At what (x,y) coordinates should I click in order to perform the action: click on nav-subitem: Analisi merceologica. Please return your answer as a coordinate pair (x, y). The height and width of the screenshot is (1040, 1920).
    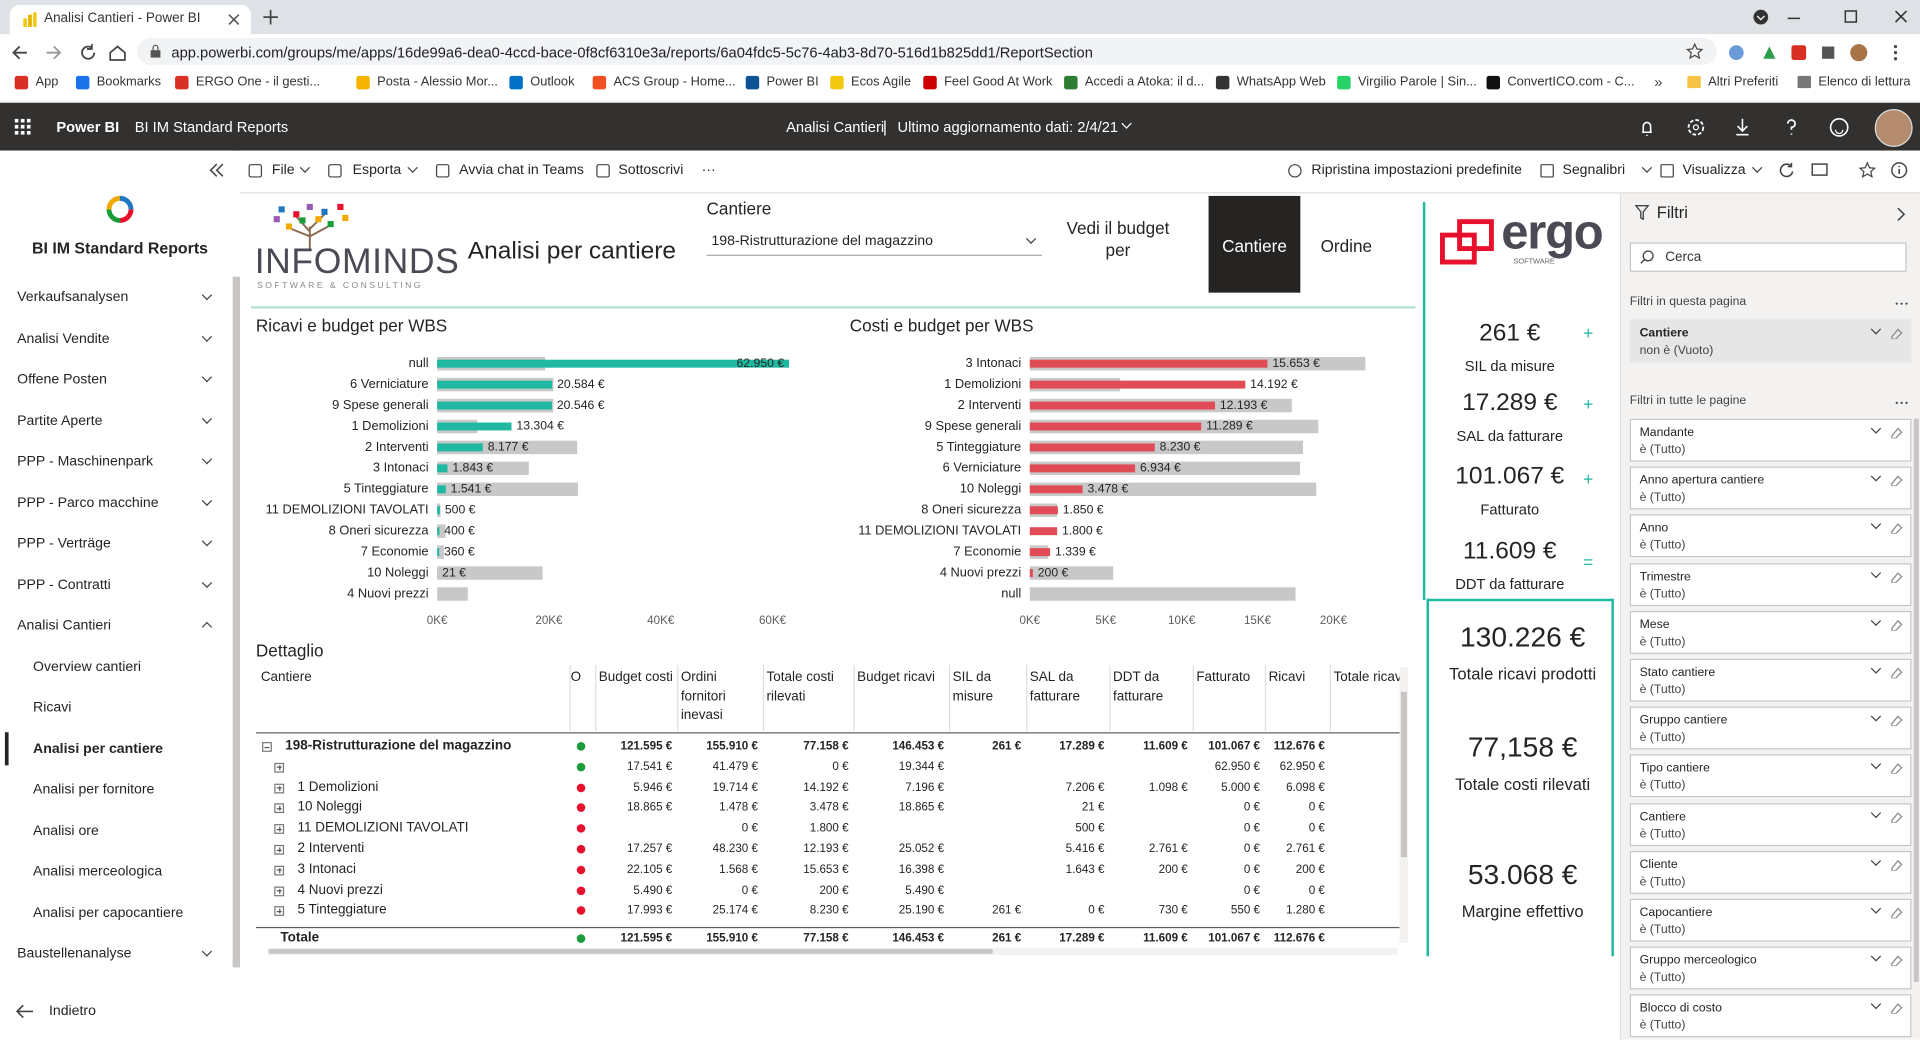
    Looking at the image, I should click on (98, 872).